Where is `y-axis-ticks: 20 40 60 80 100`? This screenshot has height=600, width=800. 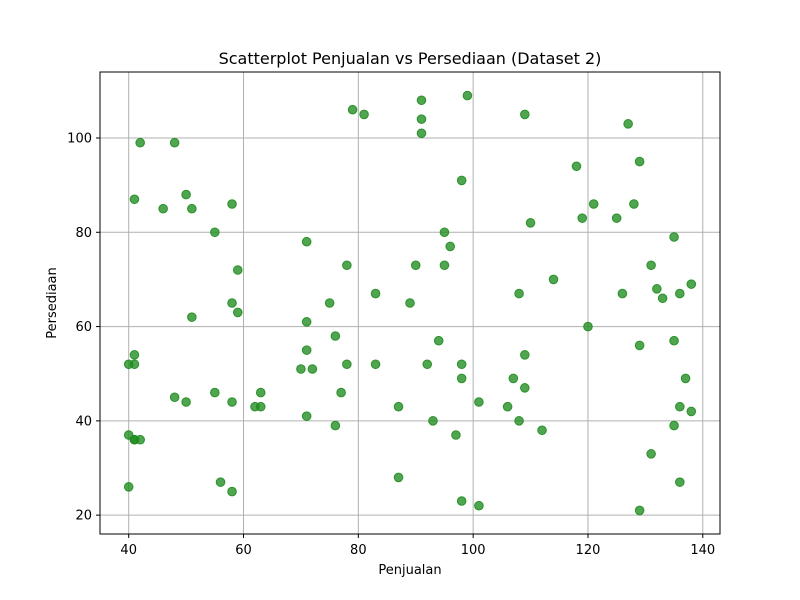
y-axis-ticks: 20 40 60 80 100 is located at coordinates (83, 328).